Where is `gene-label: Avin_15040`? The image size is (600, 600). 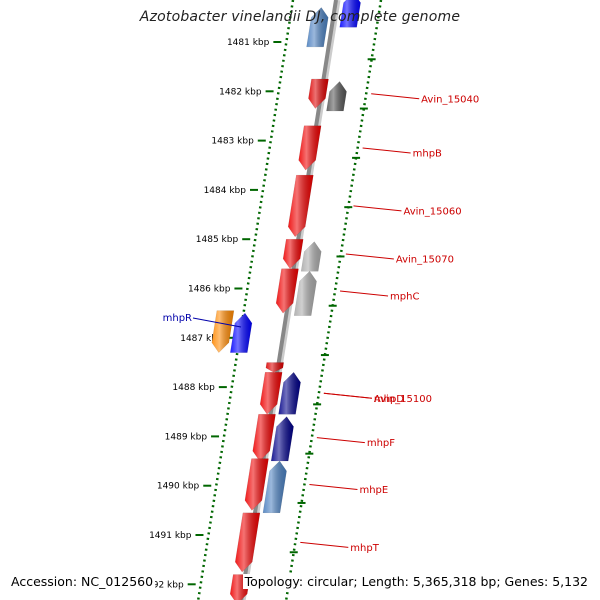 gene-label: Avin_15040 is located at coordinates (450, 99).